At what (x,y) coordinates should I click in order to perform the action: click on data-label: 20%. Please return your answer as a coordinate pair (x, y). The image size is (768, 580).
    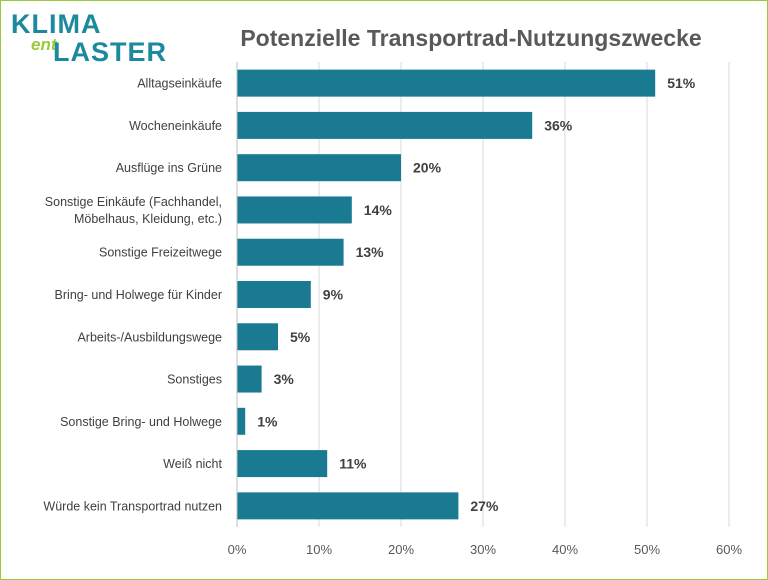
    Looking at the image, I should click on (427, 168).